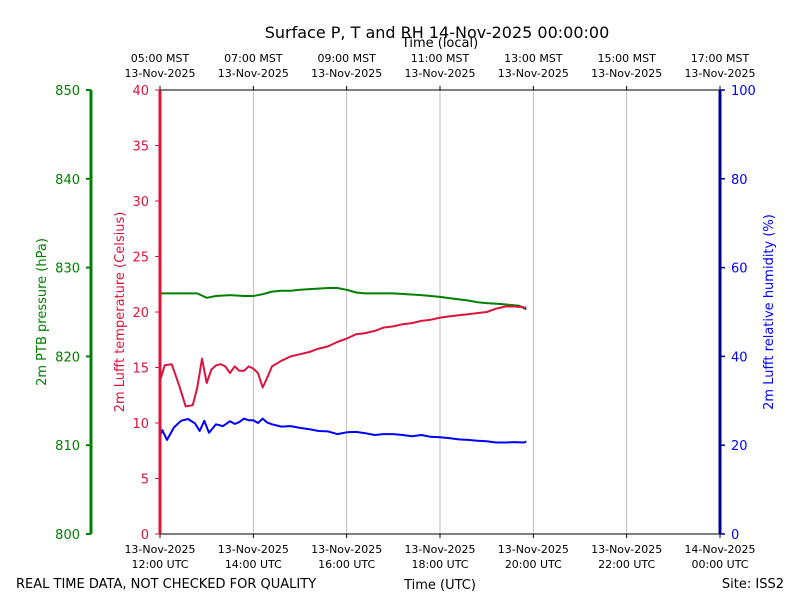 This screenshot has width=800, height=600. What do you see at coordinates (140, 202) in the screenshot?
I see `temperature-tick-label: 30` at bounding box center [140, 202].